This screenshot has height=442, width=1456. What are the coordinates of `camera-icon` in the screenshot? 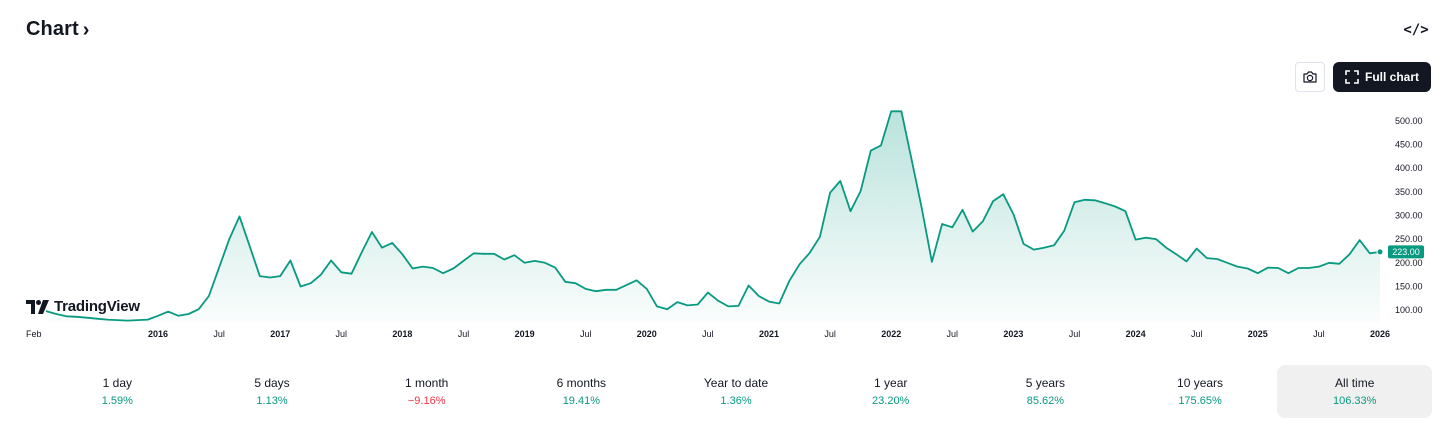 It's located at (1310, 77).